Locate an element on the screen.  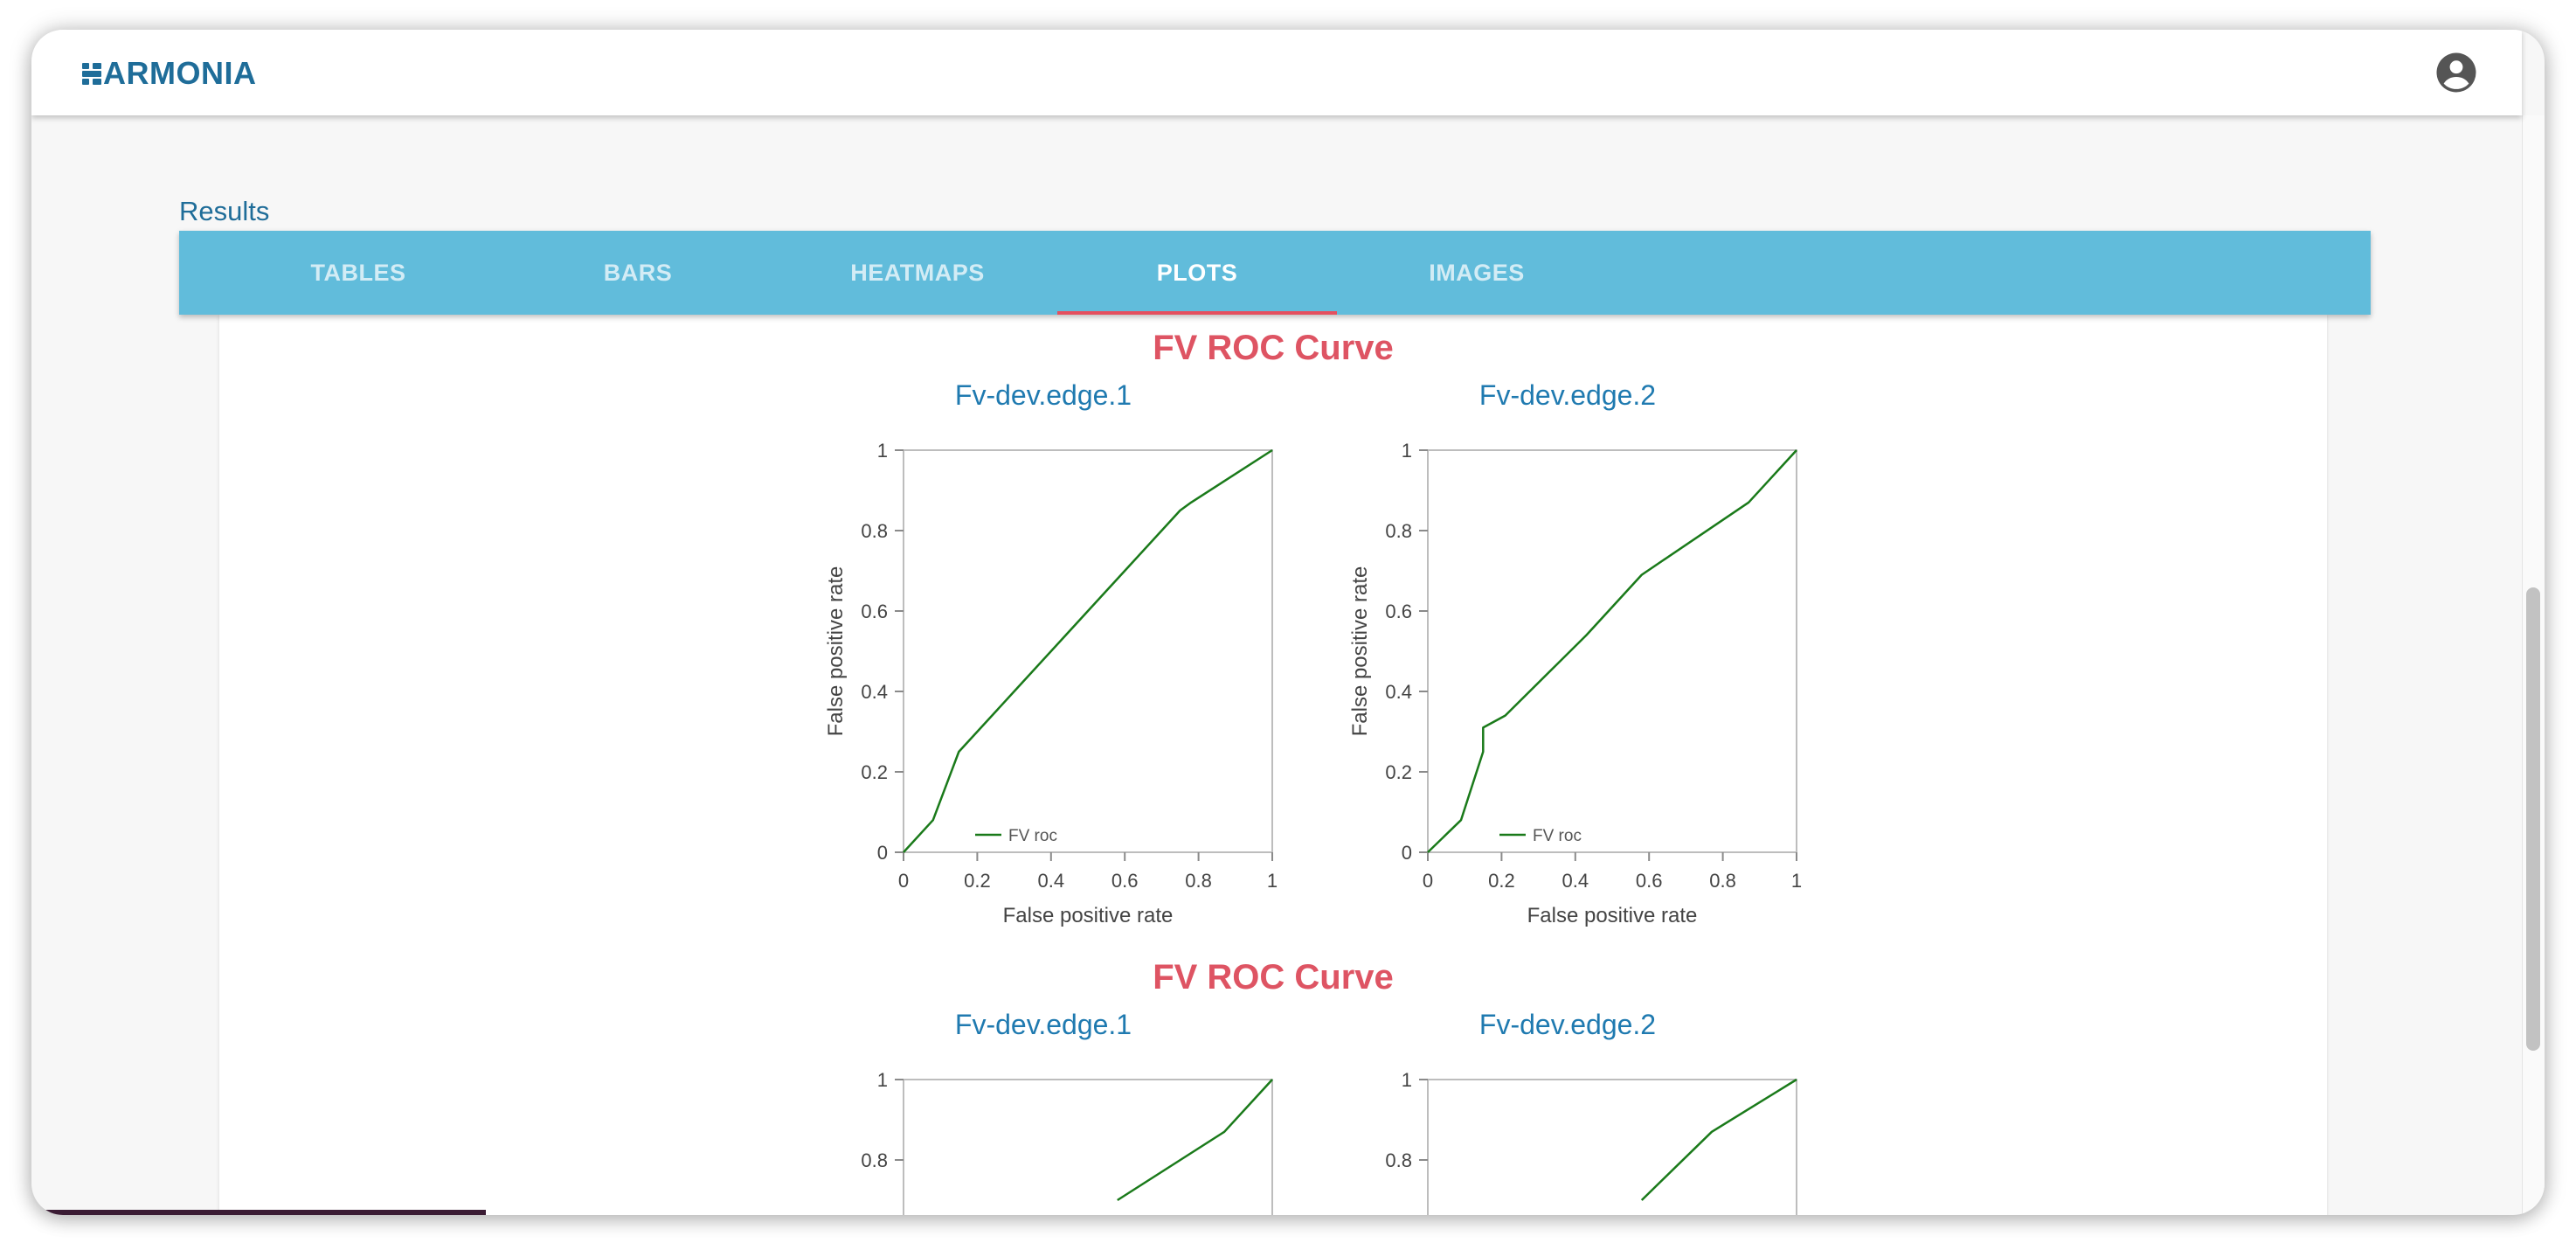
results-tabs: TABLES BARS HEATMAPS PLOTS IMAGES is located at coordinates (1275, 273).